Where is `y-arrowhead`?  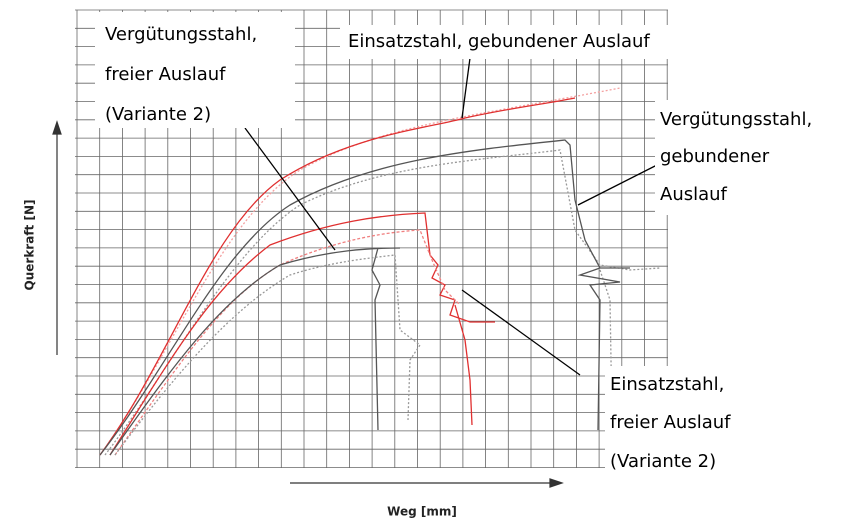 y-arrowhead is located at coordinates (57, 127).